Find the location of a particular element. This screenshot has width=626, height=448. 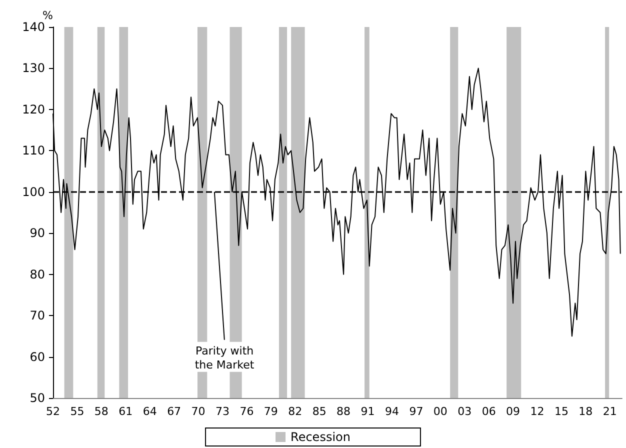

x-tick-label: 58 is located at coordinates (101, 411).